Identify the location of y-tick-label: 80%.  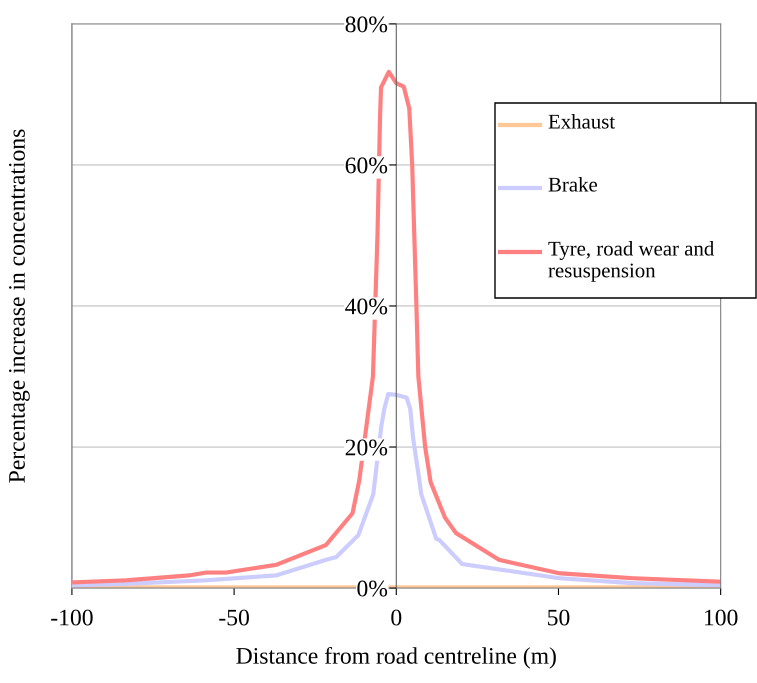
(367, 24).